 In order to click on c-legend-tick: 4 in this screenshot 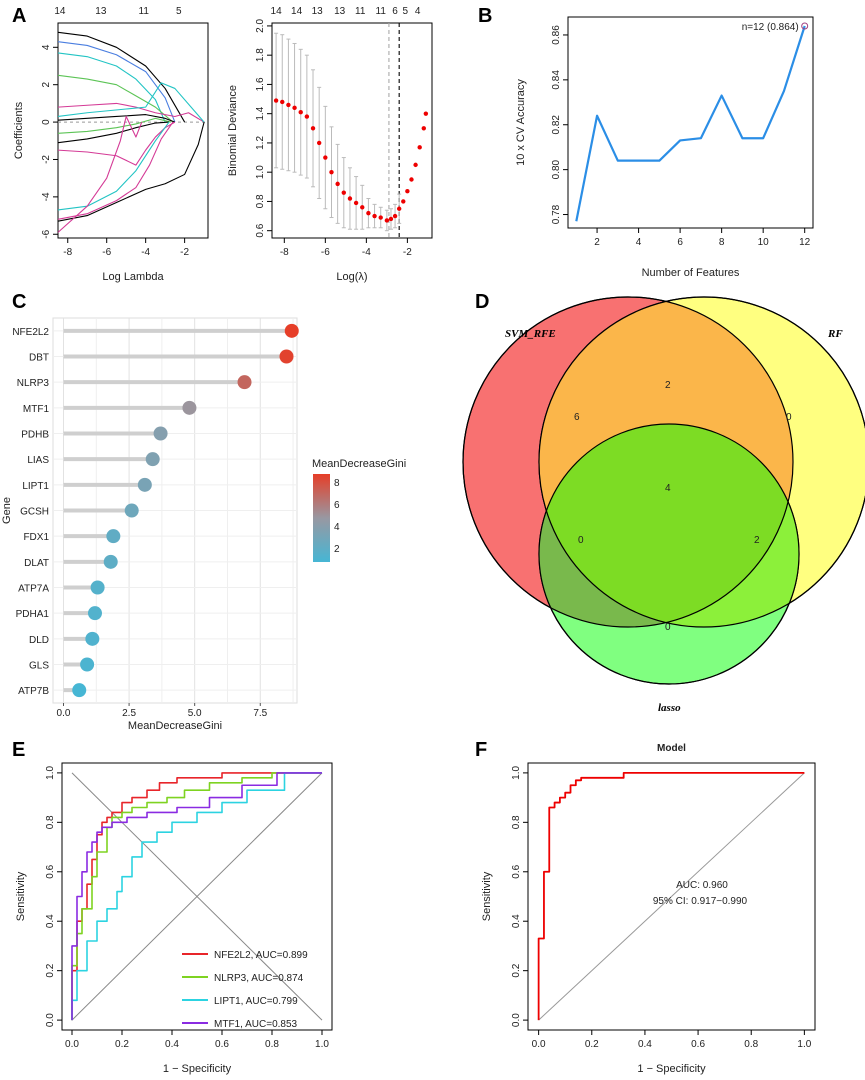, I will do `click(337, 527)`.